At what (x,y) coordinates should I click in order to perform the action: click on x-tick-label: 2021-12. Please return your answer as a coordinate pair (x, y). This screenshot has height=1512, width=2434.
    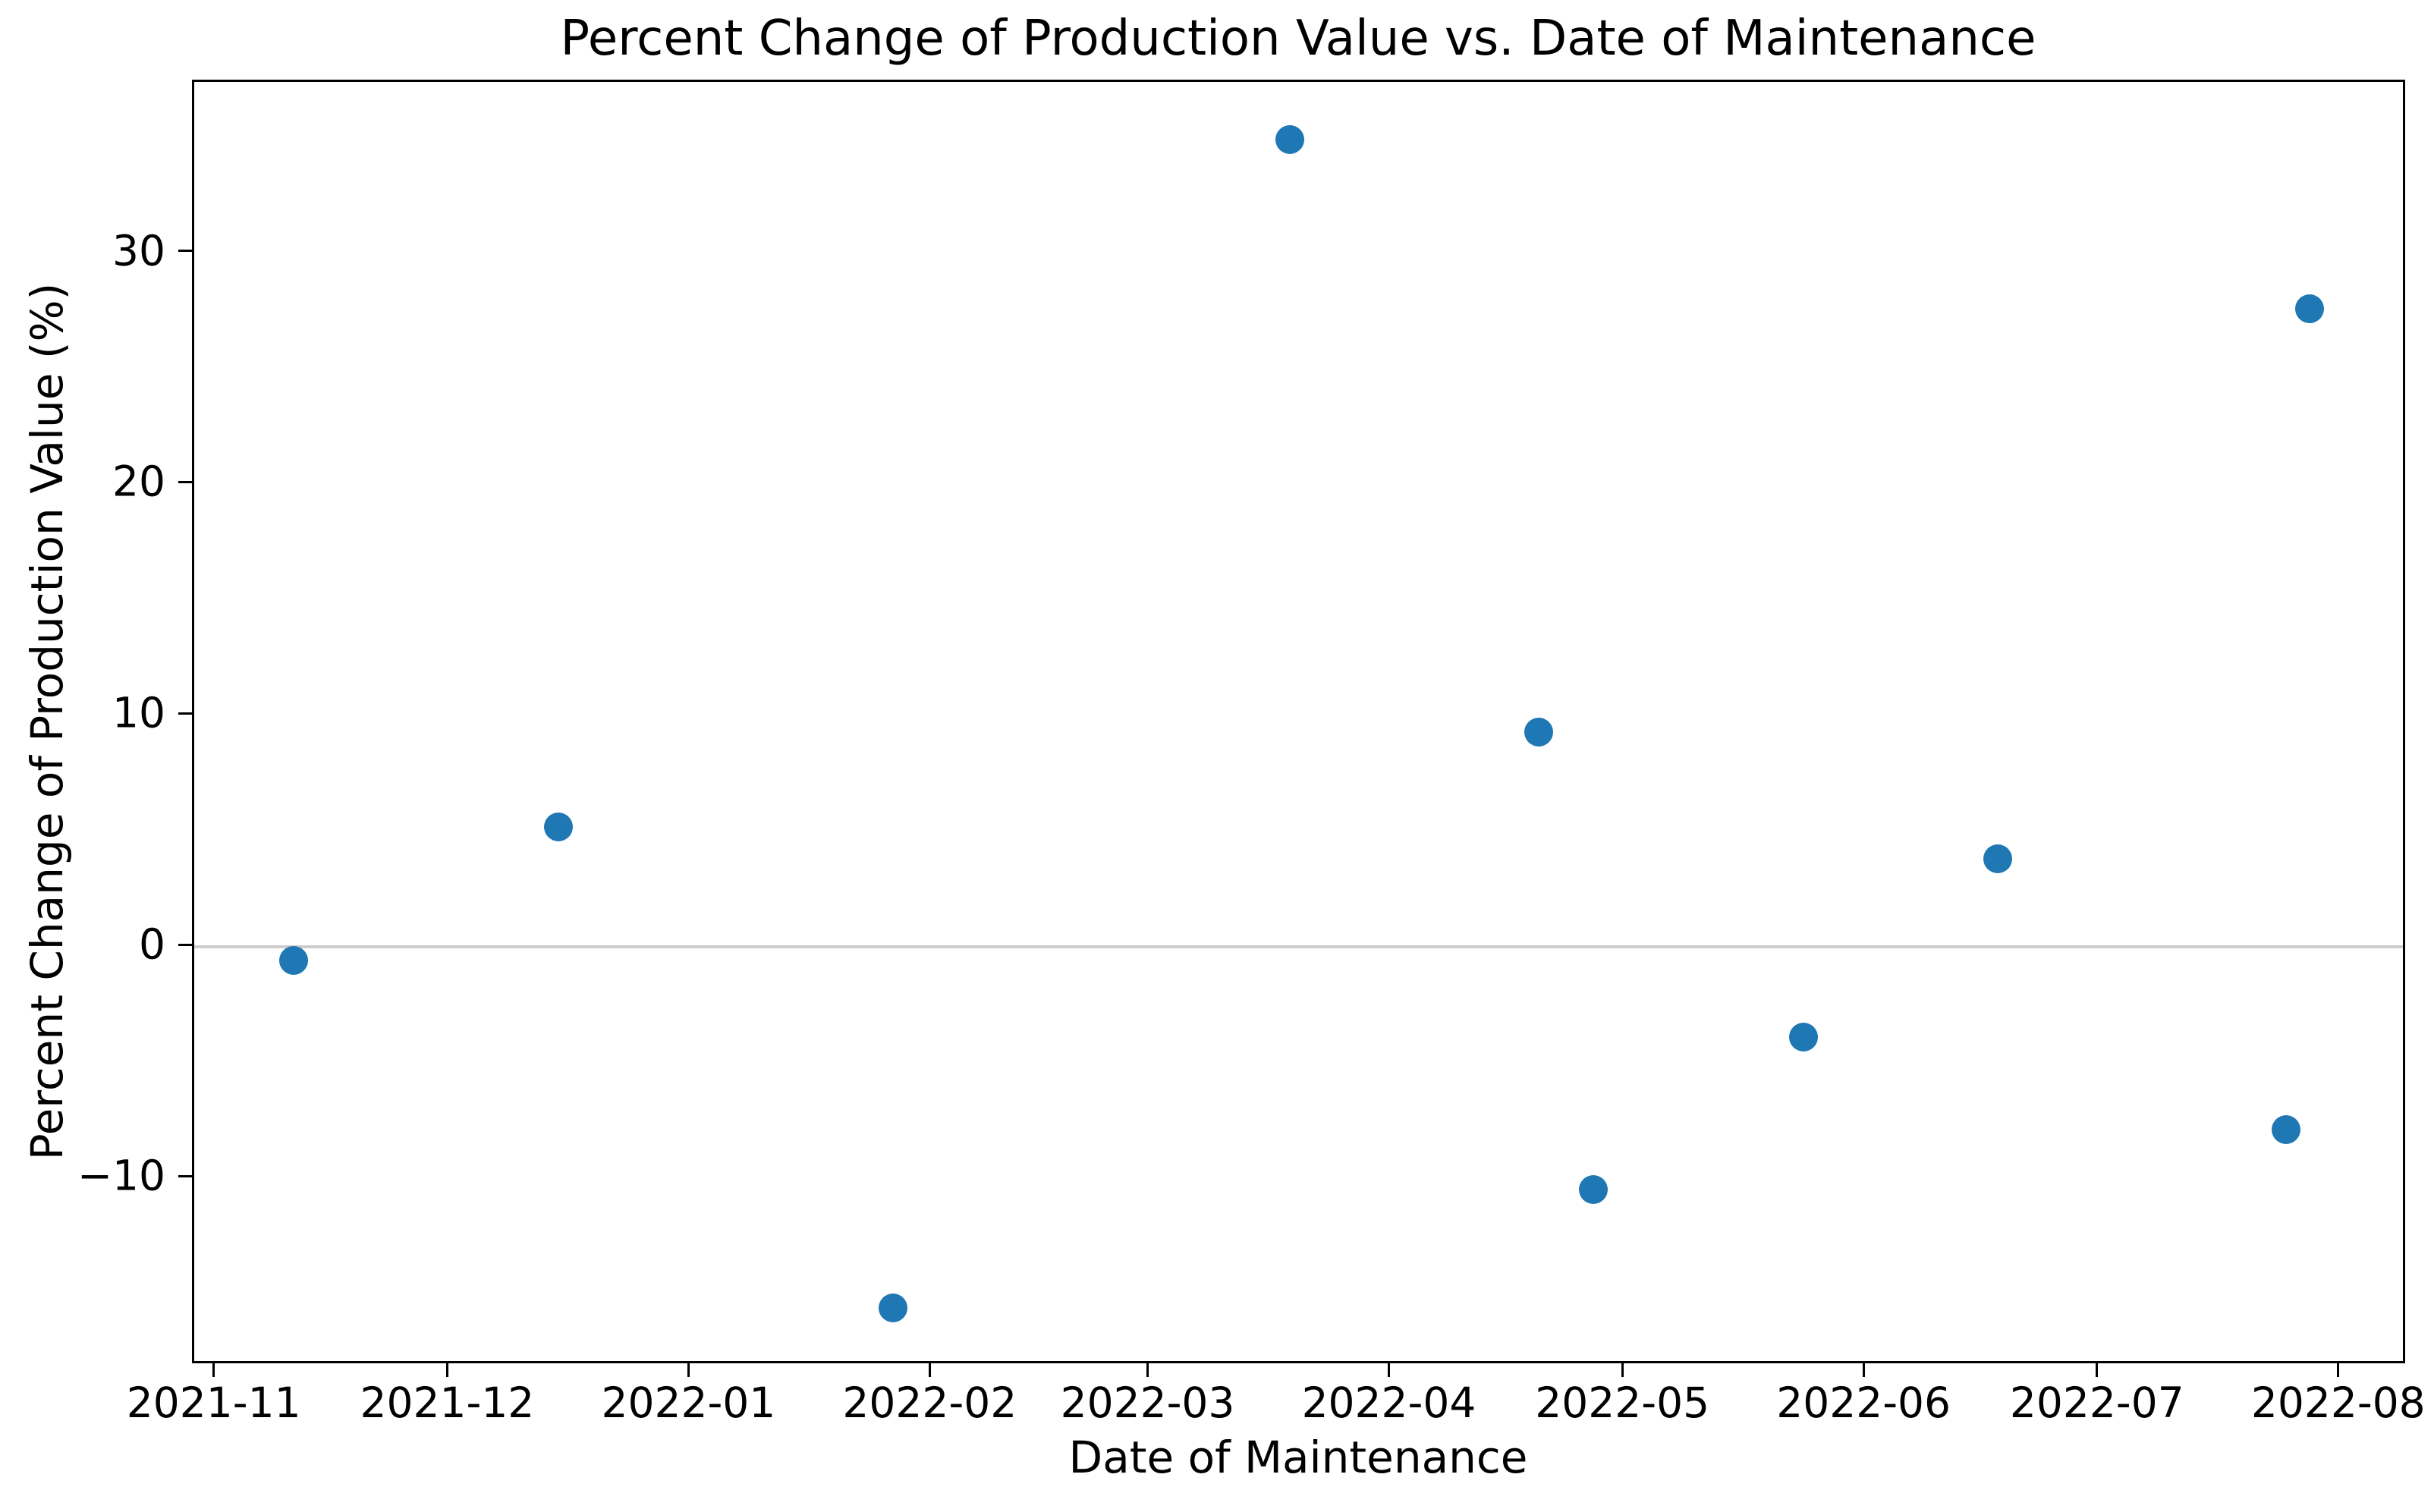
    Looking at the image, I should click on (448, 1402).